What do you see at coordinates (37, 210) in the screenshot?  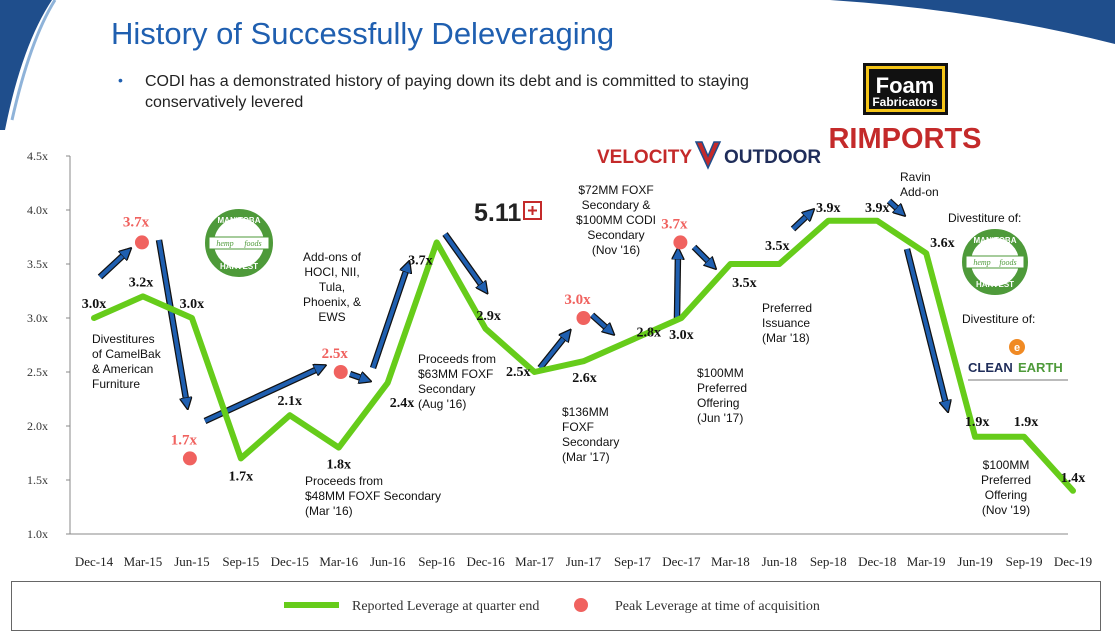 I see `y-tick-label: 4.0x` at bounding box center [37, 210].